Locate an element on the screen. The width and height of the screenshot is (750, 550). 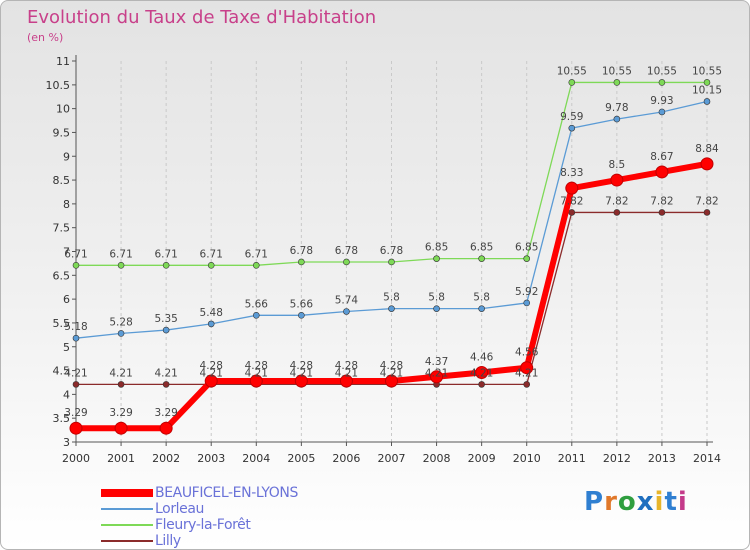
x-tick-label: 2005 is located at coordinates (301, 458).